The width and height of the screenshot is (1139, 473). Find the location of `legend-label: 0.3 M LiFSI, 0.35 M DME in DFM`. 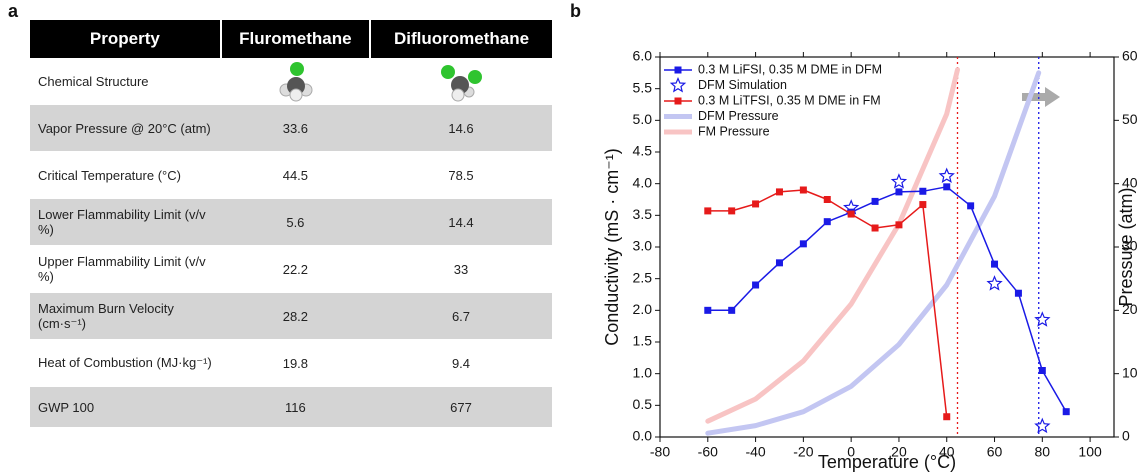

legend-label: 0.3 M LiFSI, 0.35 M DME in DFM is located at coordinates (790, 69).